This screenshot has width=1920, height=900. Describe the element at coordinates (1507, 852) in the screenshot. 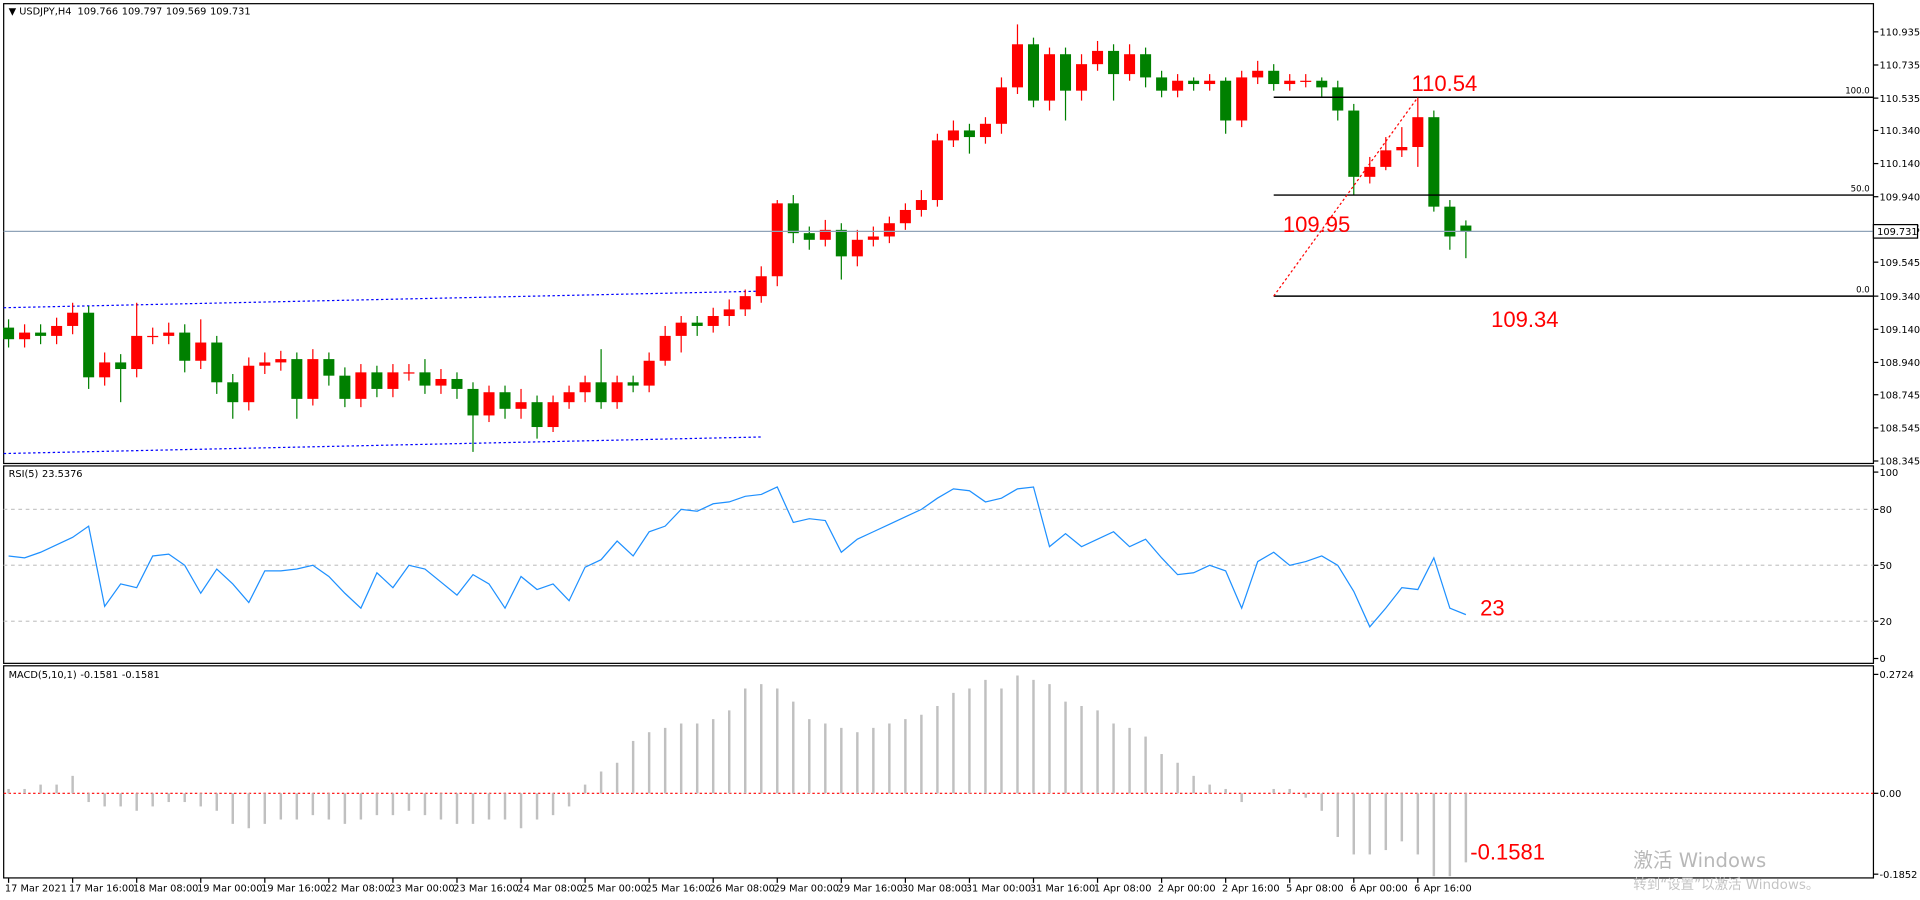

I see `macd-annotation: -0.1581` at that location.